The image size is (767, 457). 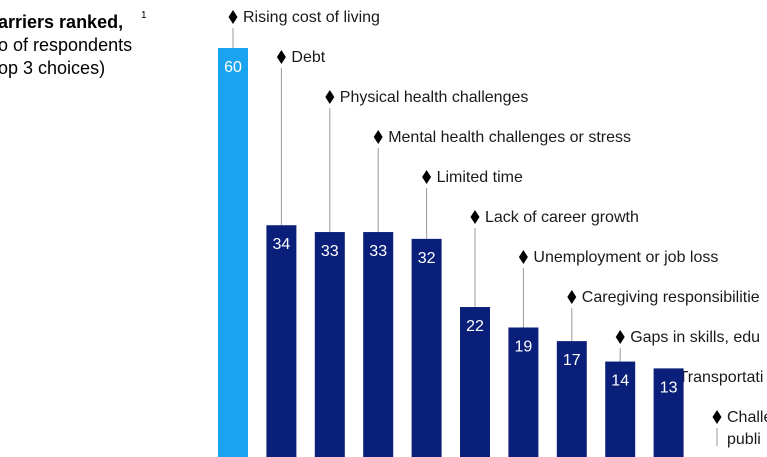 I want to click on chart-subtitle-line-2: op 3 choices), so click(x=52, y=68).